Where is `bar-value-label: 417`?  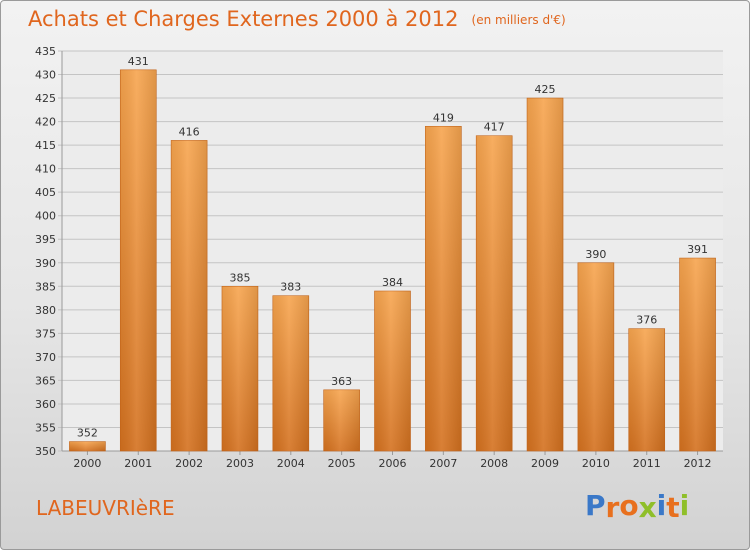 bar-value-label: 417 is located at coordinates (494, 127).